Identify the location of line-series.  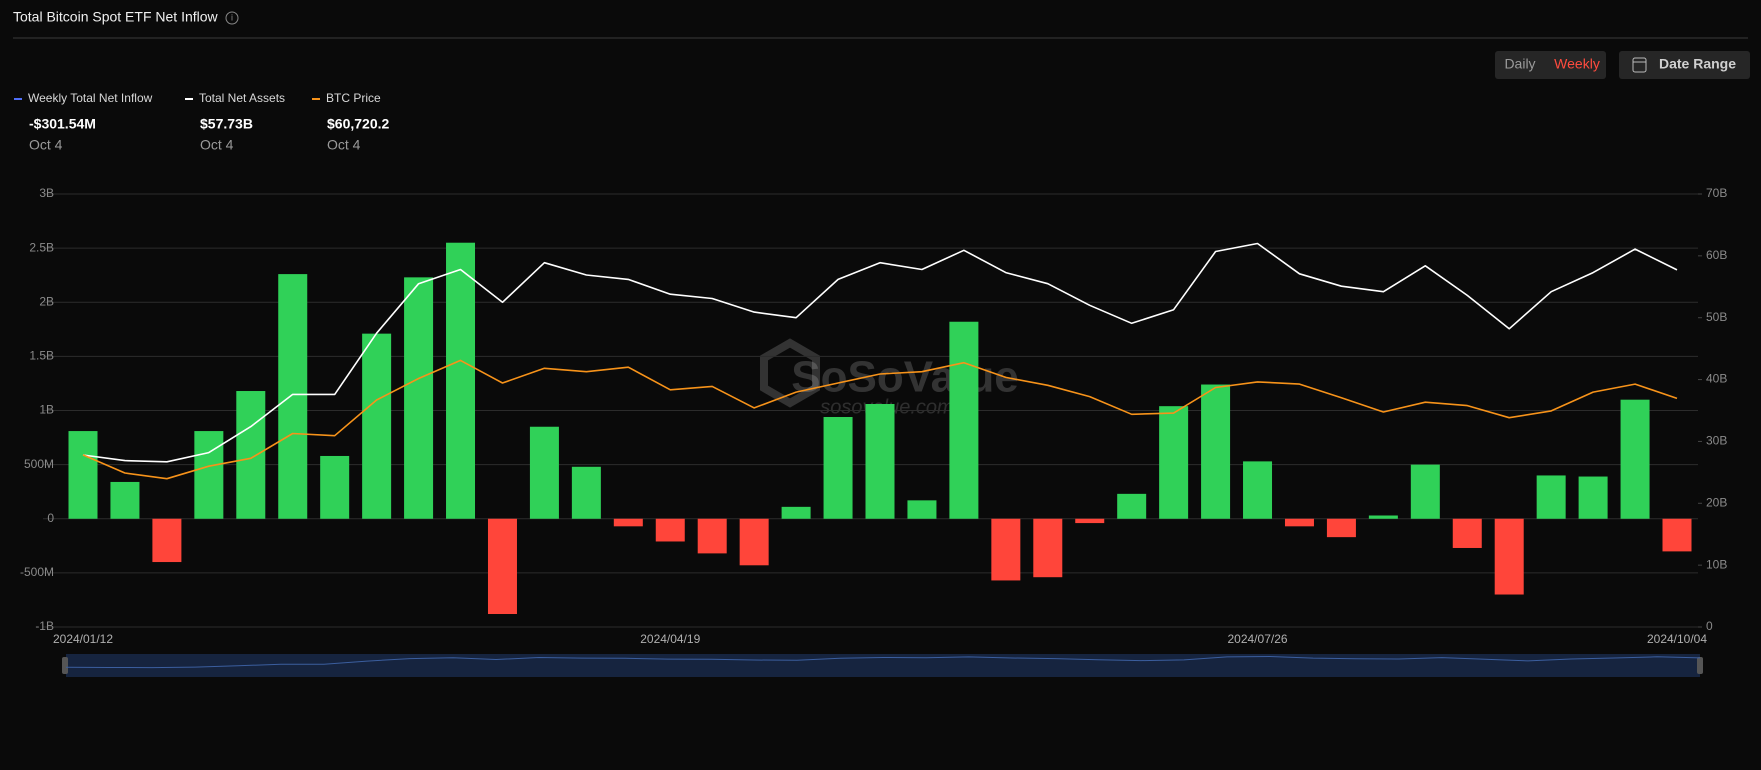
(880, 419).